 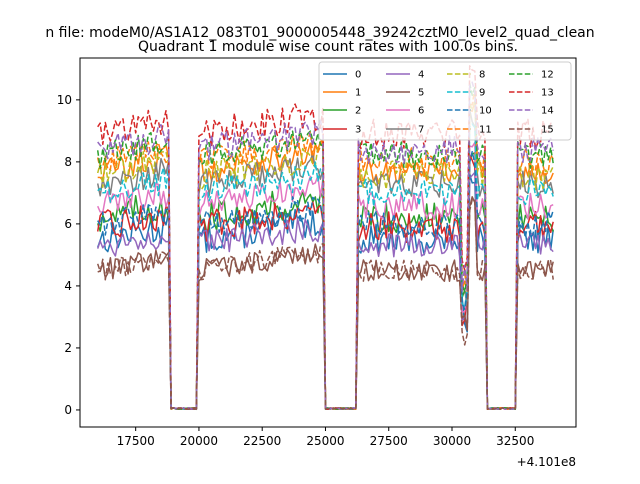 What do you see at coordinates (421, 130) in the screenshot?
I see `legend-label: 7` at bounding box center [421, 130].